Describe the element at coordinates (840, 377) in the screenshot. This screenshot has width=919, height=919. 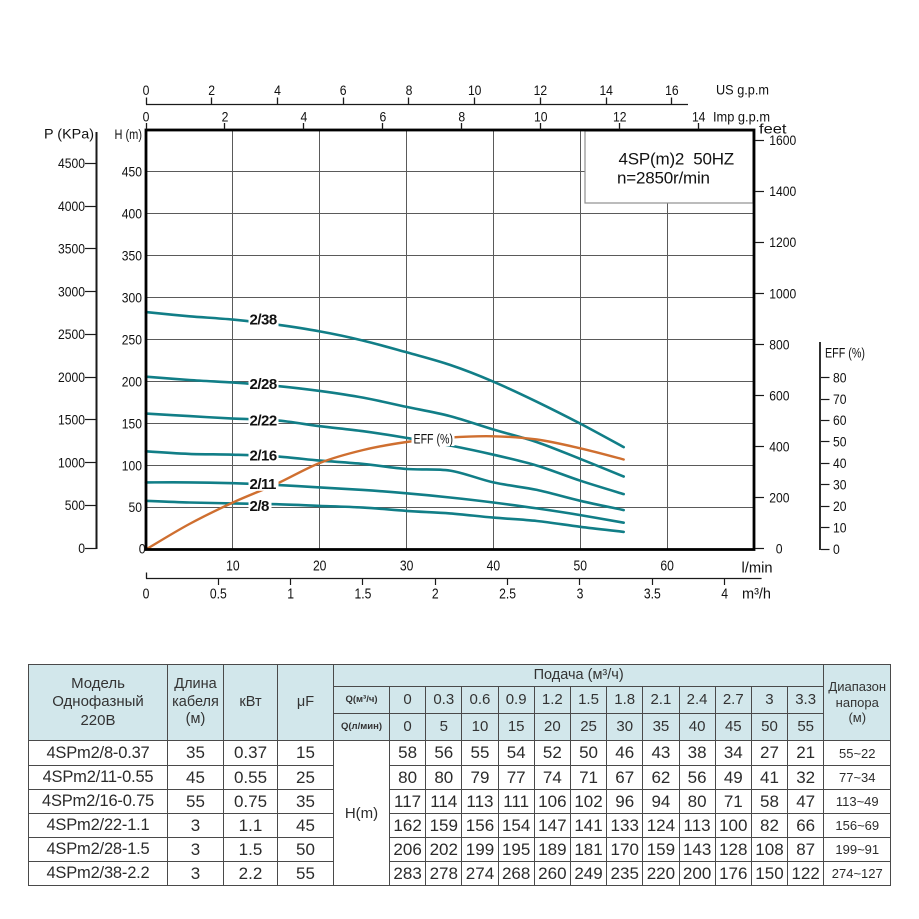
I see `svg-text: 80` at that location.